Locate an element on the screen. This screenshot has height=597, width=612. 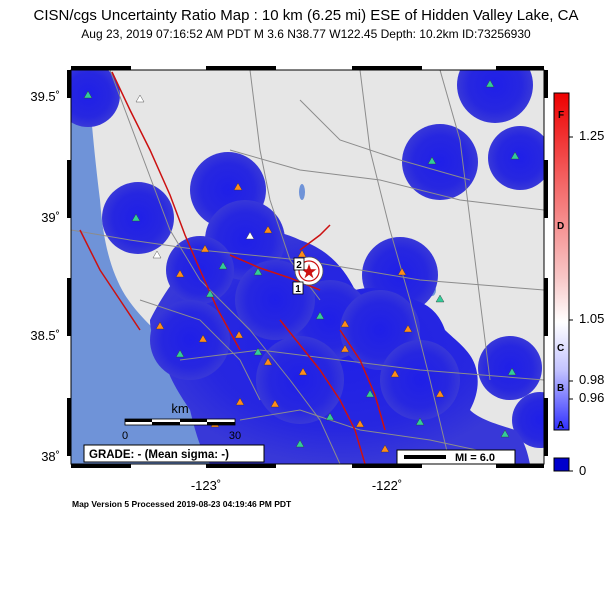
colorbar-zero-swatch is located at coordinates (561, 464).